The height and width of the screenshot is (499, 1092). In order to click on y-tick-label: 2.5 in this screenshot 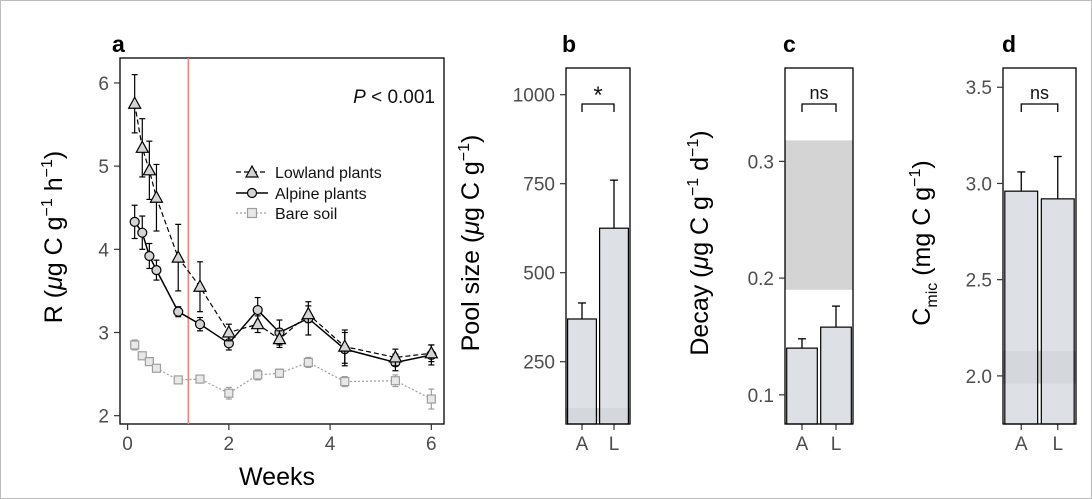, I will do `click(979, 281)`.